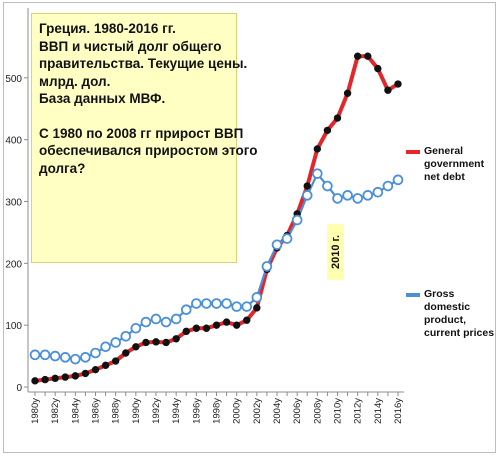 The width and height of the screenshot is (500, 457). Describe the element at coordinates (444, 177) in the screenshot. I see `legend-debt-line-3: net debt` at that location.